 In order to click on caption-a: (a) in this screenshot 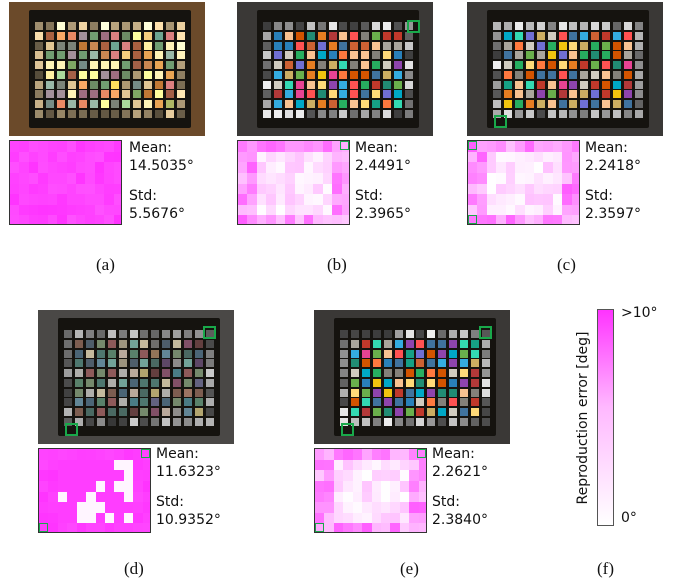, I will do `click(105, 264)`.